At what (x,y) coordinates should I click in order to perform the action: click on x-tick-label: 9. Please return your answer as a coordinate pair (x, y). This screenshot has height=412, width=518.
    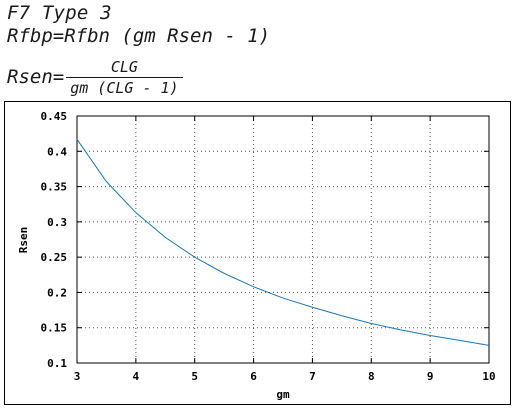
    Looking at the image, I should click on (430, 376).